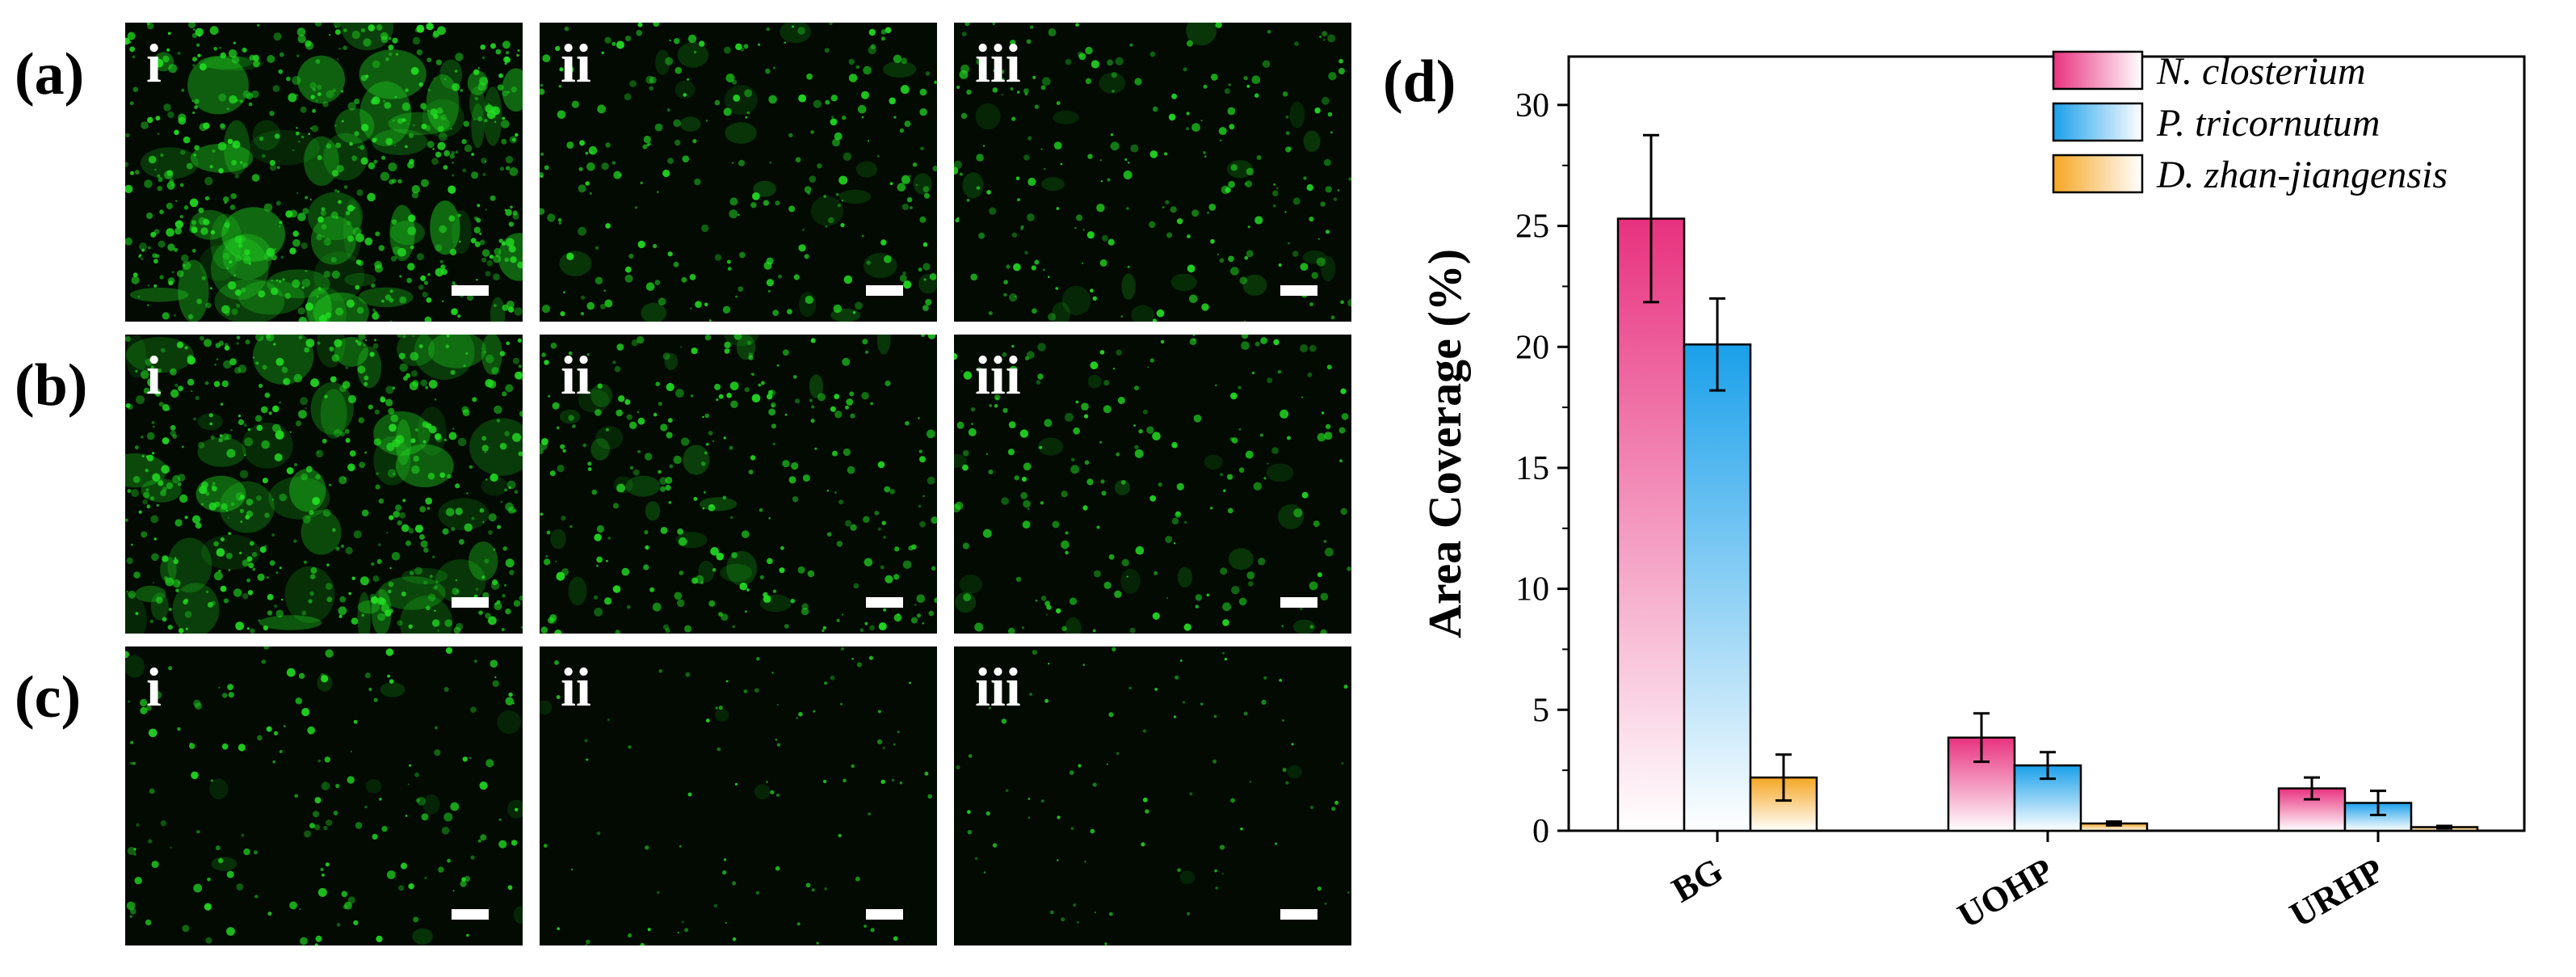 The image size is (2576, 977). Describe the element at coordinates (2006, 893) in the screenshot. I see `x-tick-label: UOHP` at that location.